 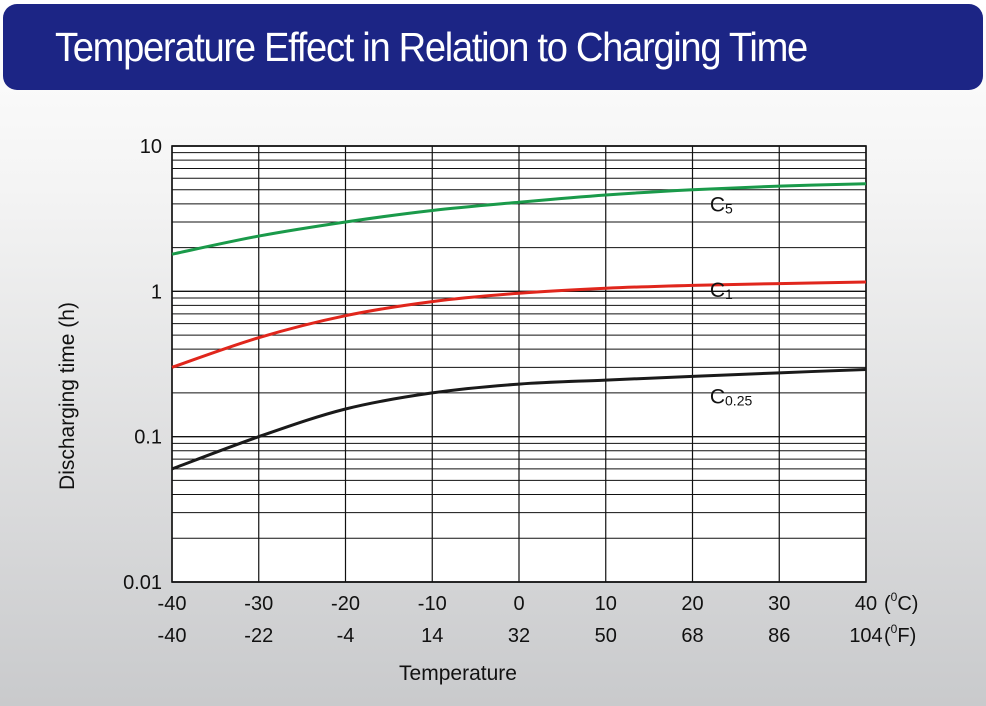 I want to click on x-tick-label-c: 0, so click(x=518, y=604).